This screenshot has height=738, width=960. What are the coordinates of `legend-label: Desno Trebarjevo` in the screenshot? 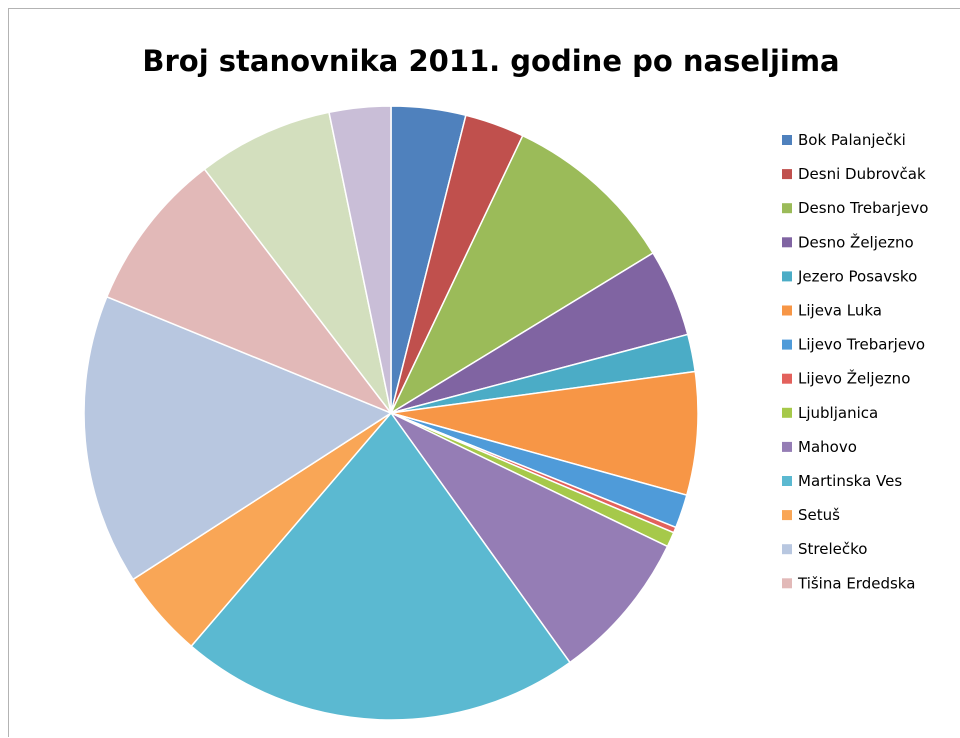 It's located at (863, 208).